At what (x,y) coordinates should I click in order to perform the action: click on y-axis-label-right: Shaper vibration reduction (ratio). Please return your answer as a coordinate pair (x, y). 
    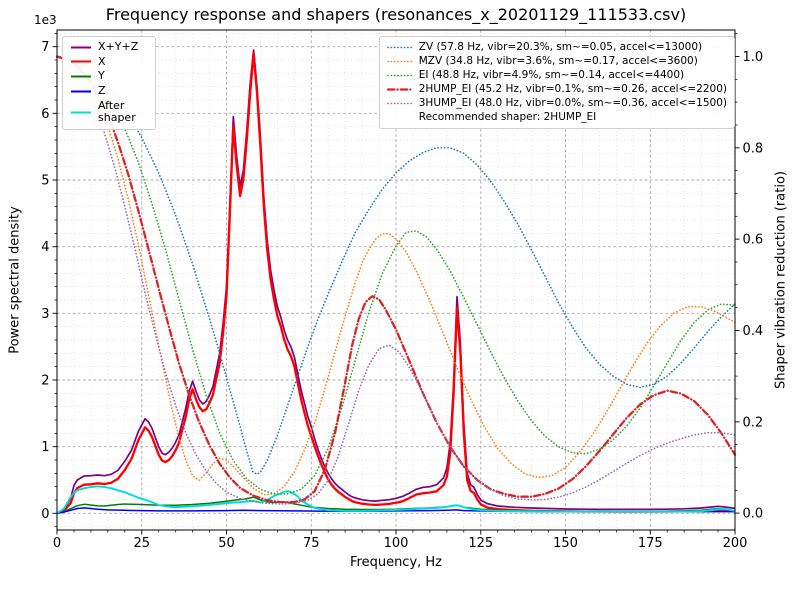
    Looking at the image, I should click on (781, 280).